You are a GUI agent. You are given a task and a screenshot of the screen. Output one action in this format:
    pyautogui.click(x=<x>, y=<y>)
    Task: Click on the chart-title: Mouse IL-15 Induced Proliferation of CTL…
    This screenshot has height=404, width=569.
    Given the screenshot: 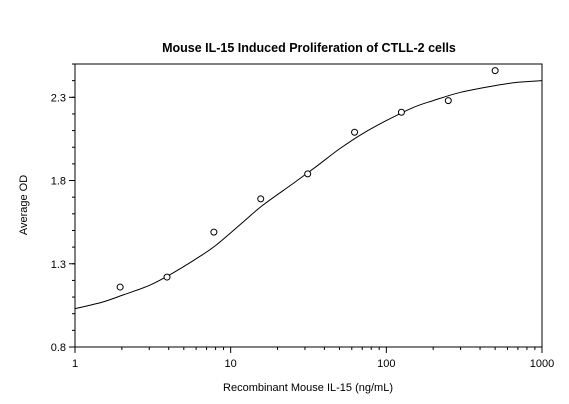 What is the action you would take?
    pyautogui.click(x=309, y=48)
    